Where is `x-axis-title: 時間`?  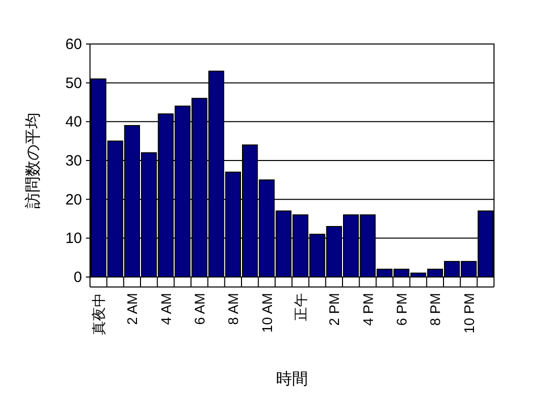 x-axis-title: 時間 is located at coordinates (292, 379).